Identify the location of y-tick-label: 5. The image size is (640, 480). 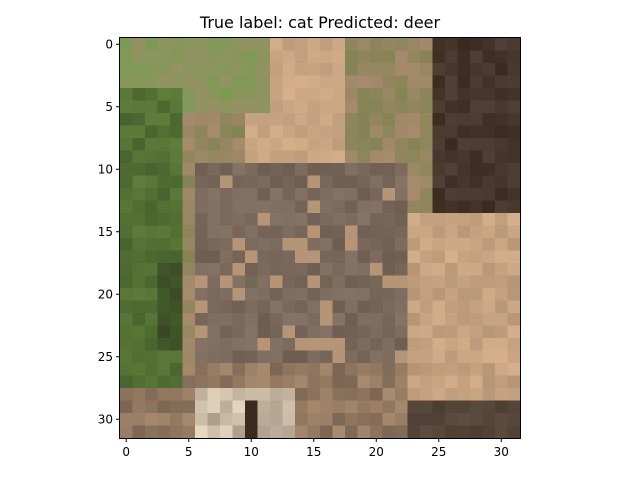
(109, 107).